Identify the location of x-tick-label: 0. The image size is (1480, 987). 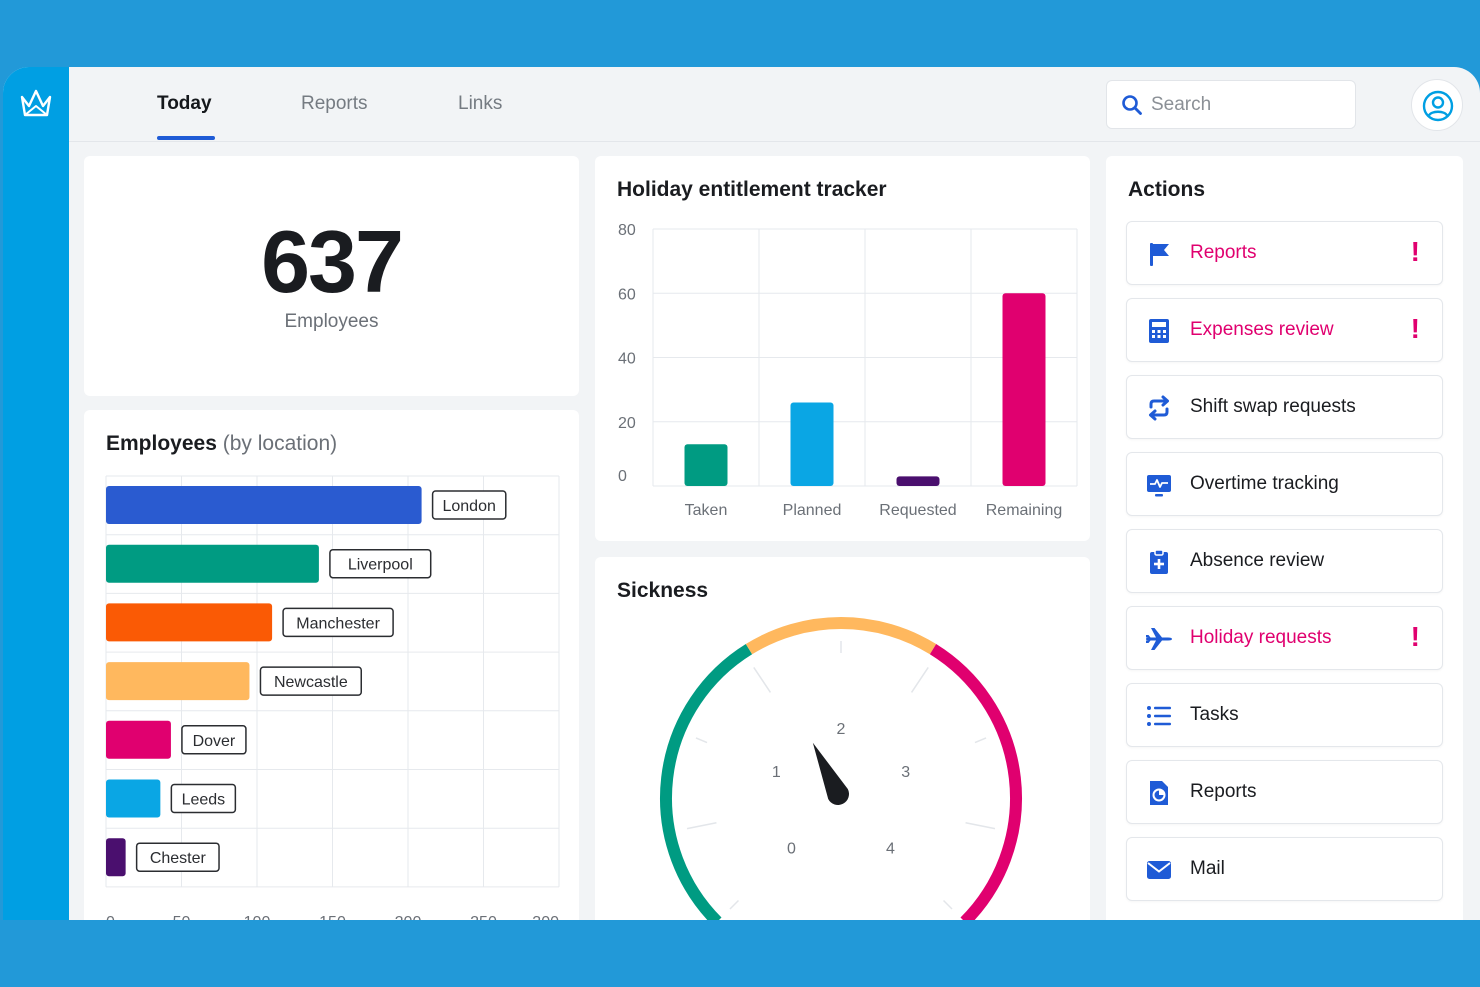
(110, 917).